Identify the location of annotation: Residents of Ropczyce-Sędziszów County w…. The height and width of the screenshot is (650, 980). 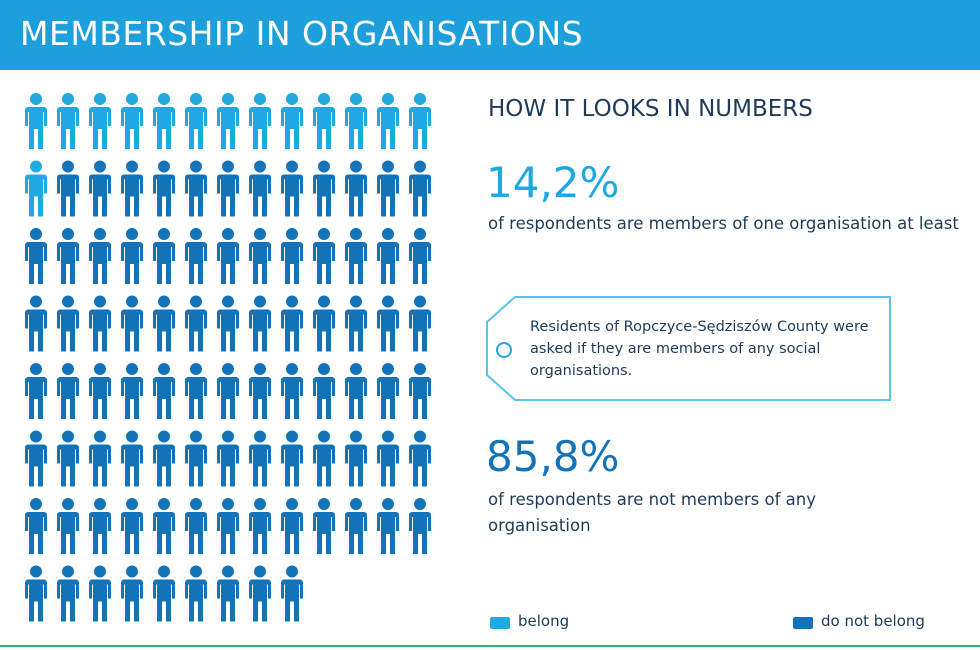
(699, 349).